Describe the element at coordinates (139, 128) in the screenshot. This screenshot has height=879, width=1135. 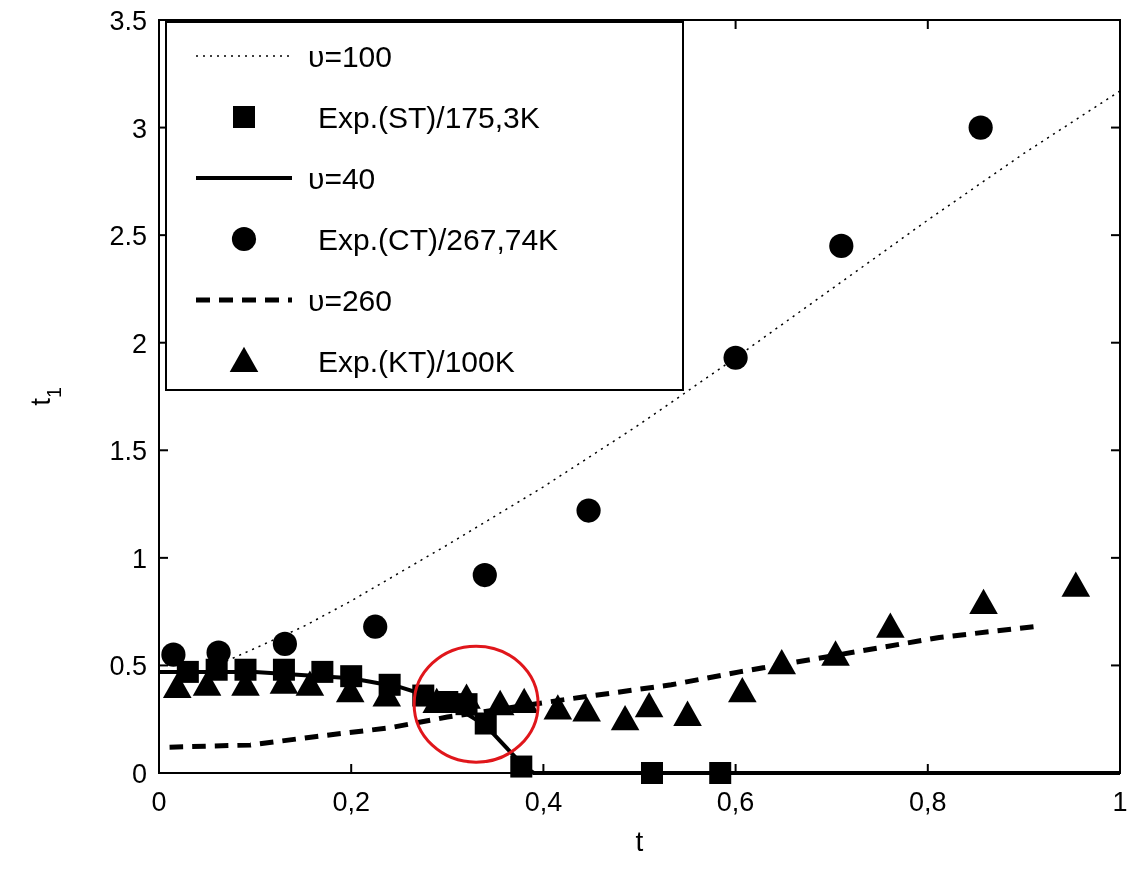
I see `y-tick-label: 3` at that location.